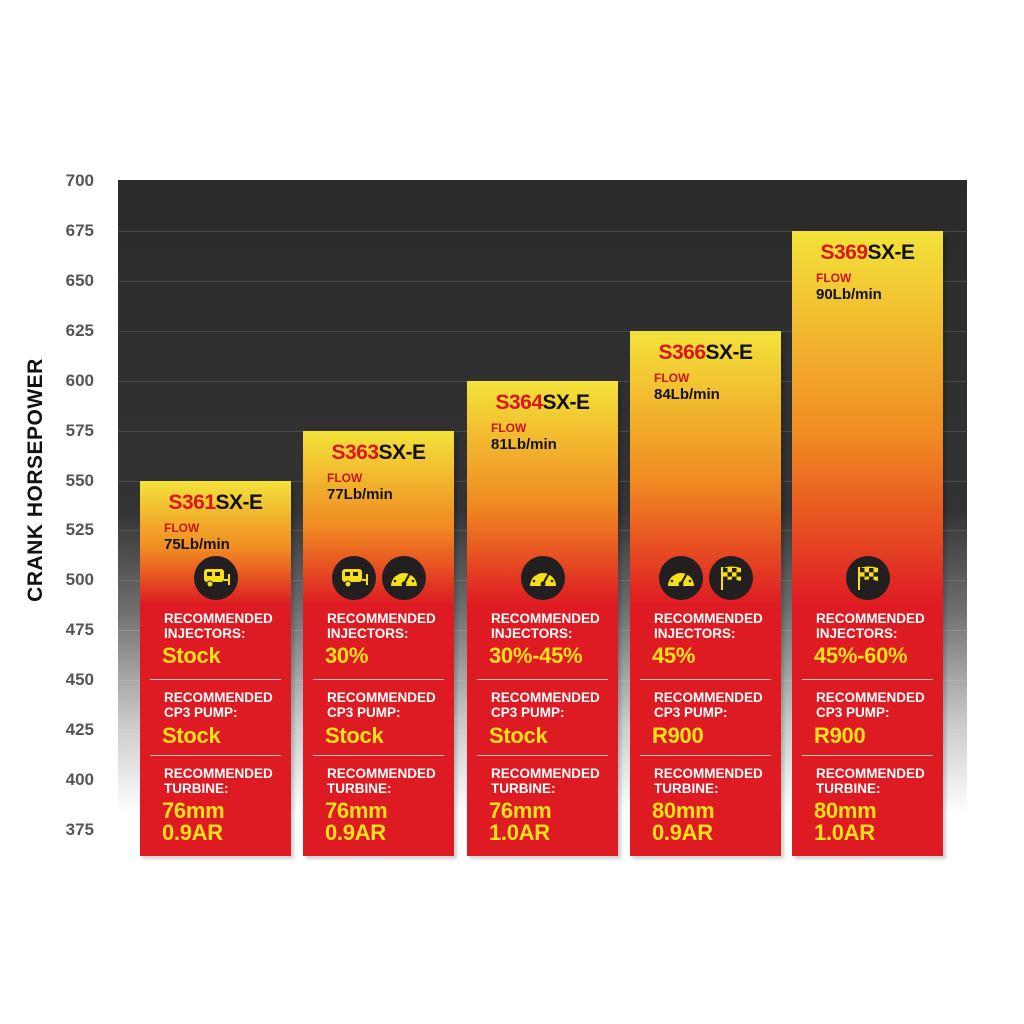 The image size is (1024, 1024). I want to click on y-tick-label: 625, so click(79, 330).